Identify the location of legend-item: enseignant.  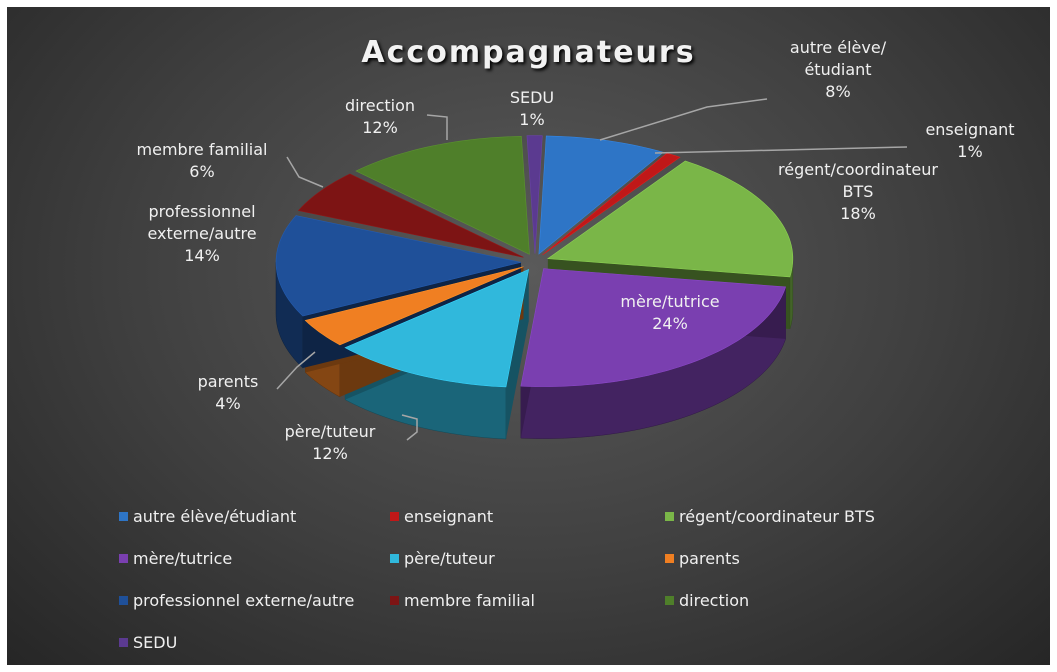
(441, 516).